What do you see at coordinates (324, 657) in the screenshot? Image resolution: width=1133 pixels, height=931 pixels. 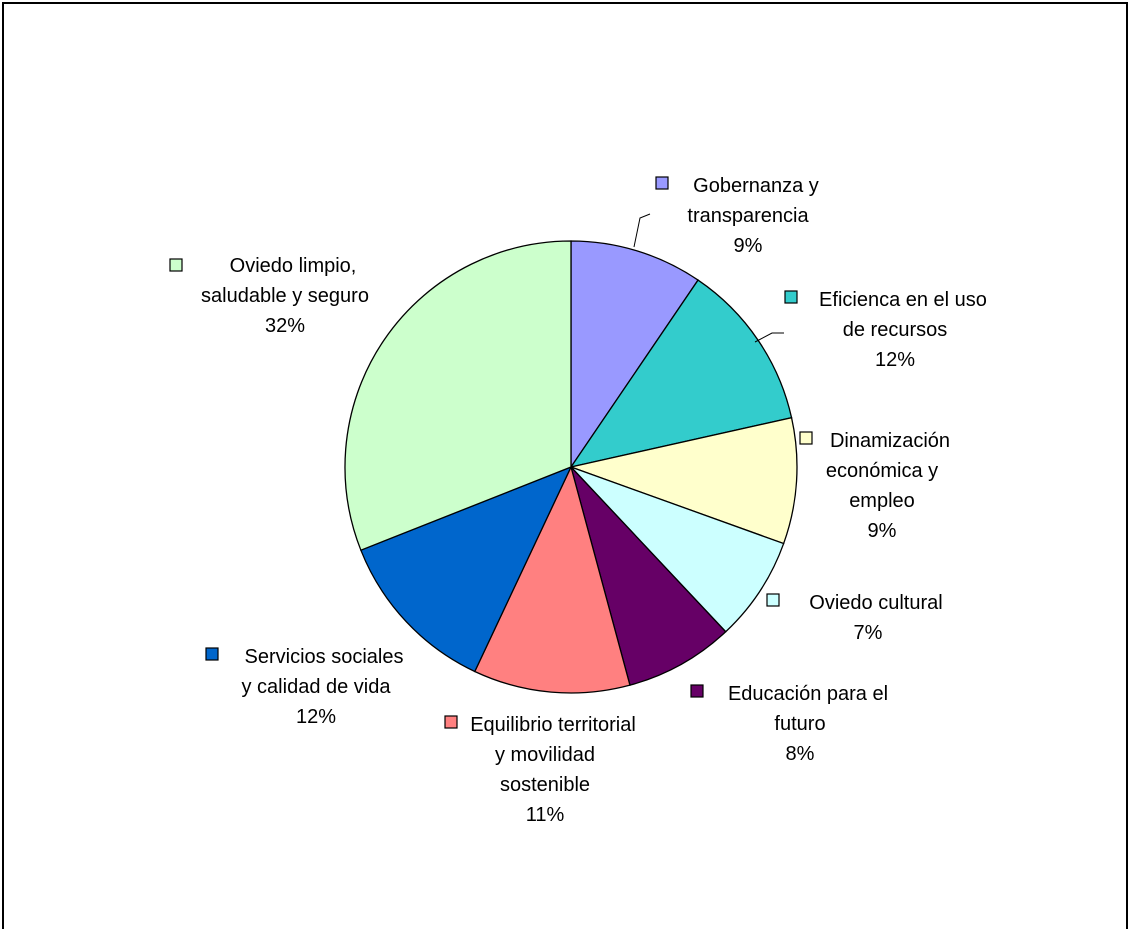 I see `slice-label-line-6-0: Servicios sociales` at bounding box center [324, 657].